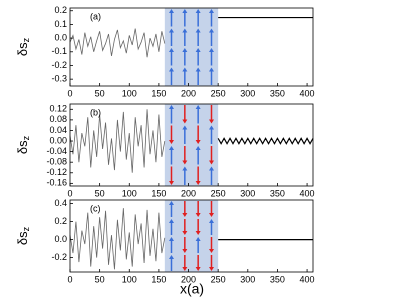 This screenshot has height=300, width=400. Describe the element at coordinates (95, 208) in the screenshot. I see `panel-label: (c)` at that location.